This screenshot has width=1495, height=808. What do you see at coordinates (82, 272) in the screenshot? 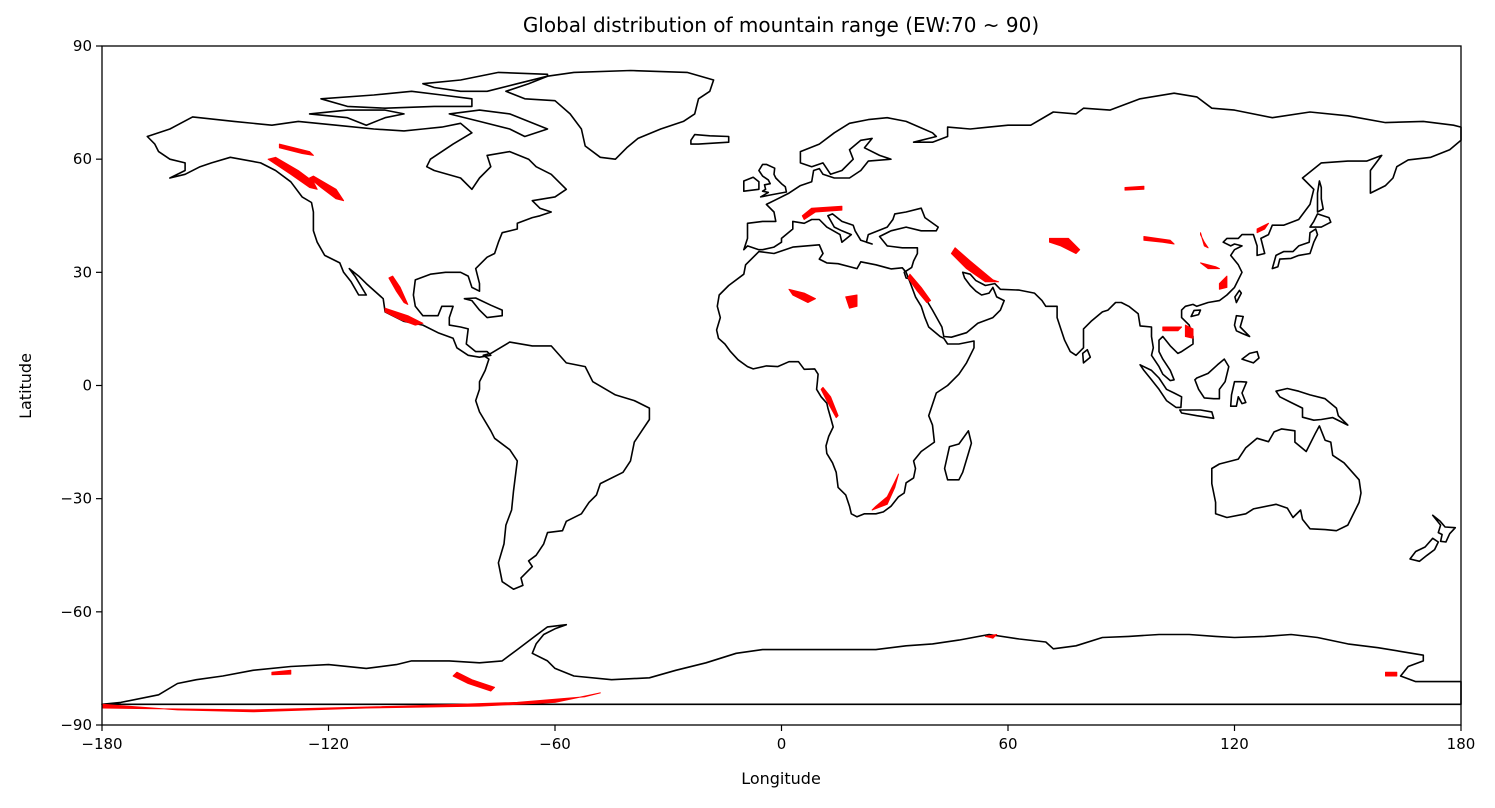
I see `y-tick-label: 30` at bounding box center [82, 272].